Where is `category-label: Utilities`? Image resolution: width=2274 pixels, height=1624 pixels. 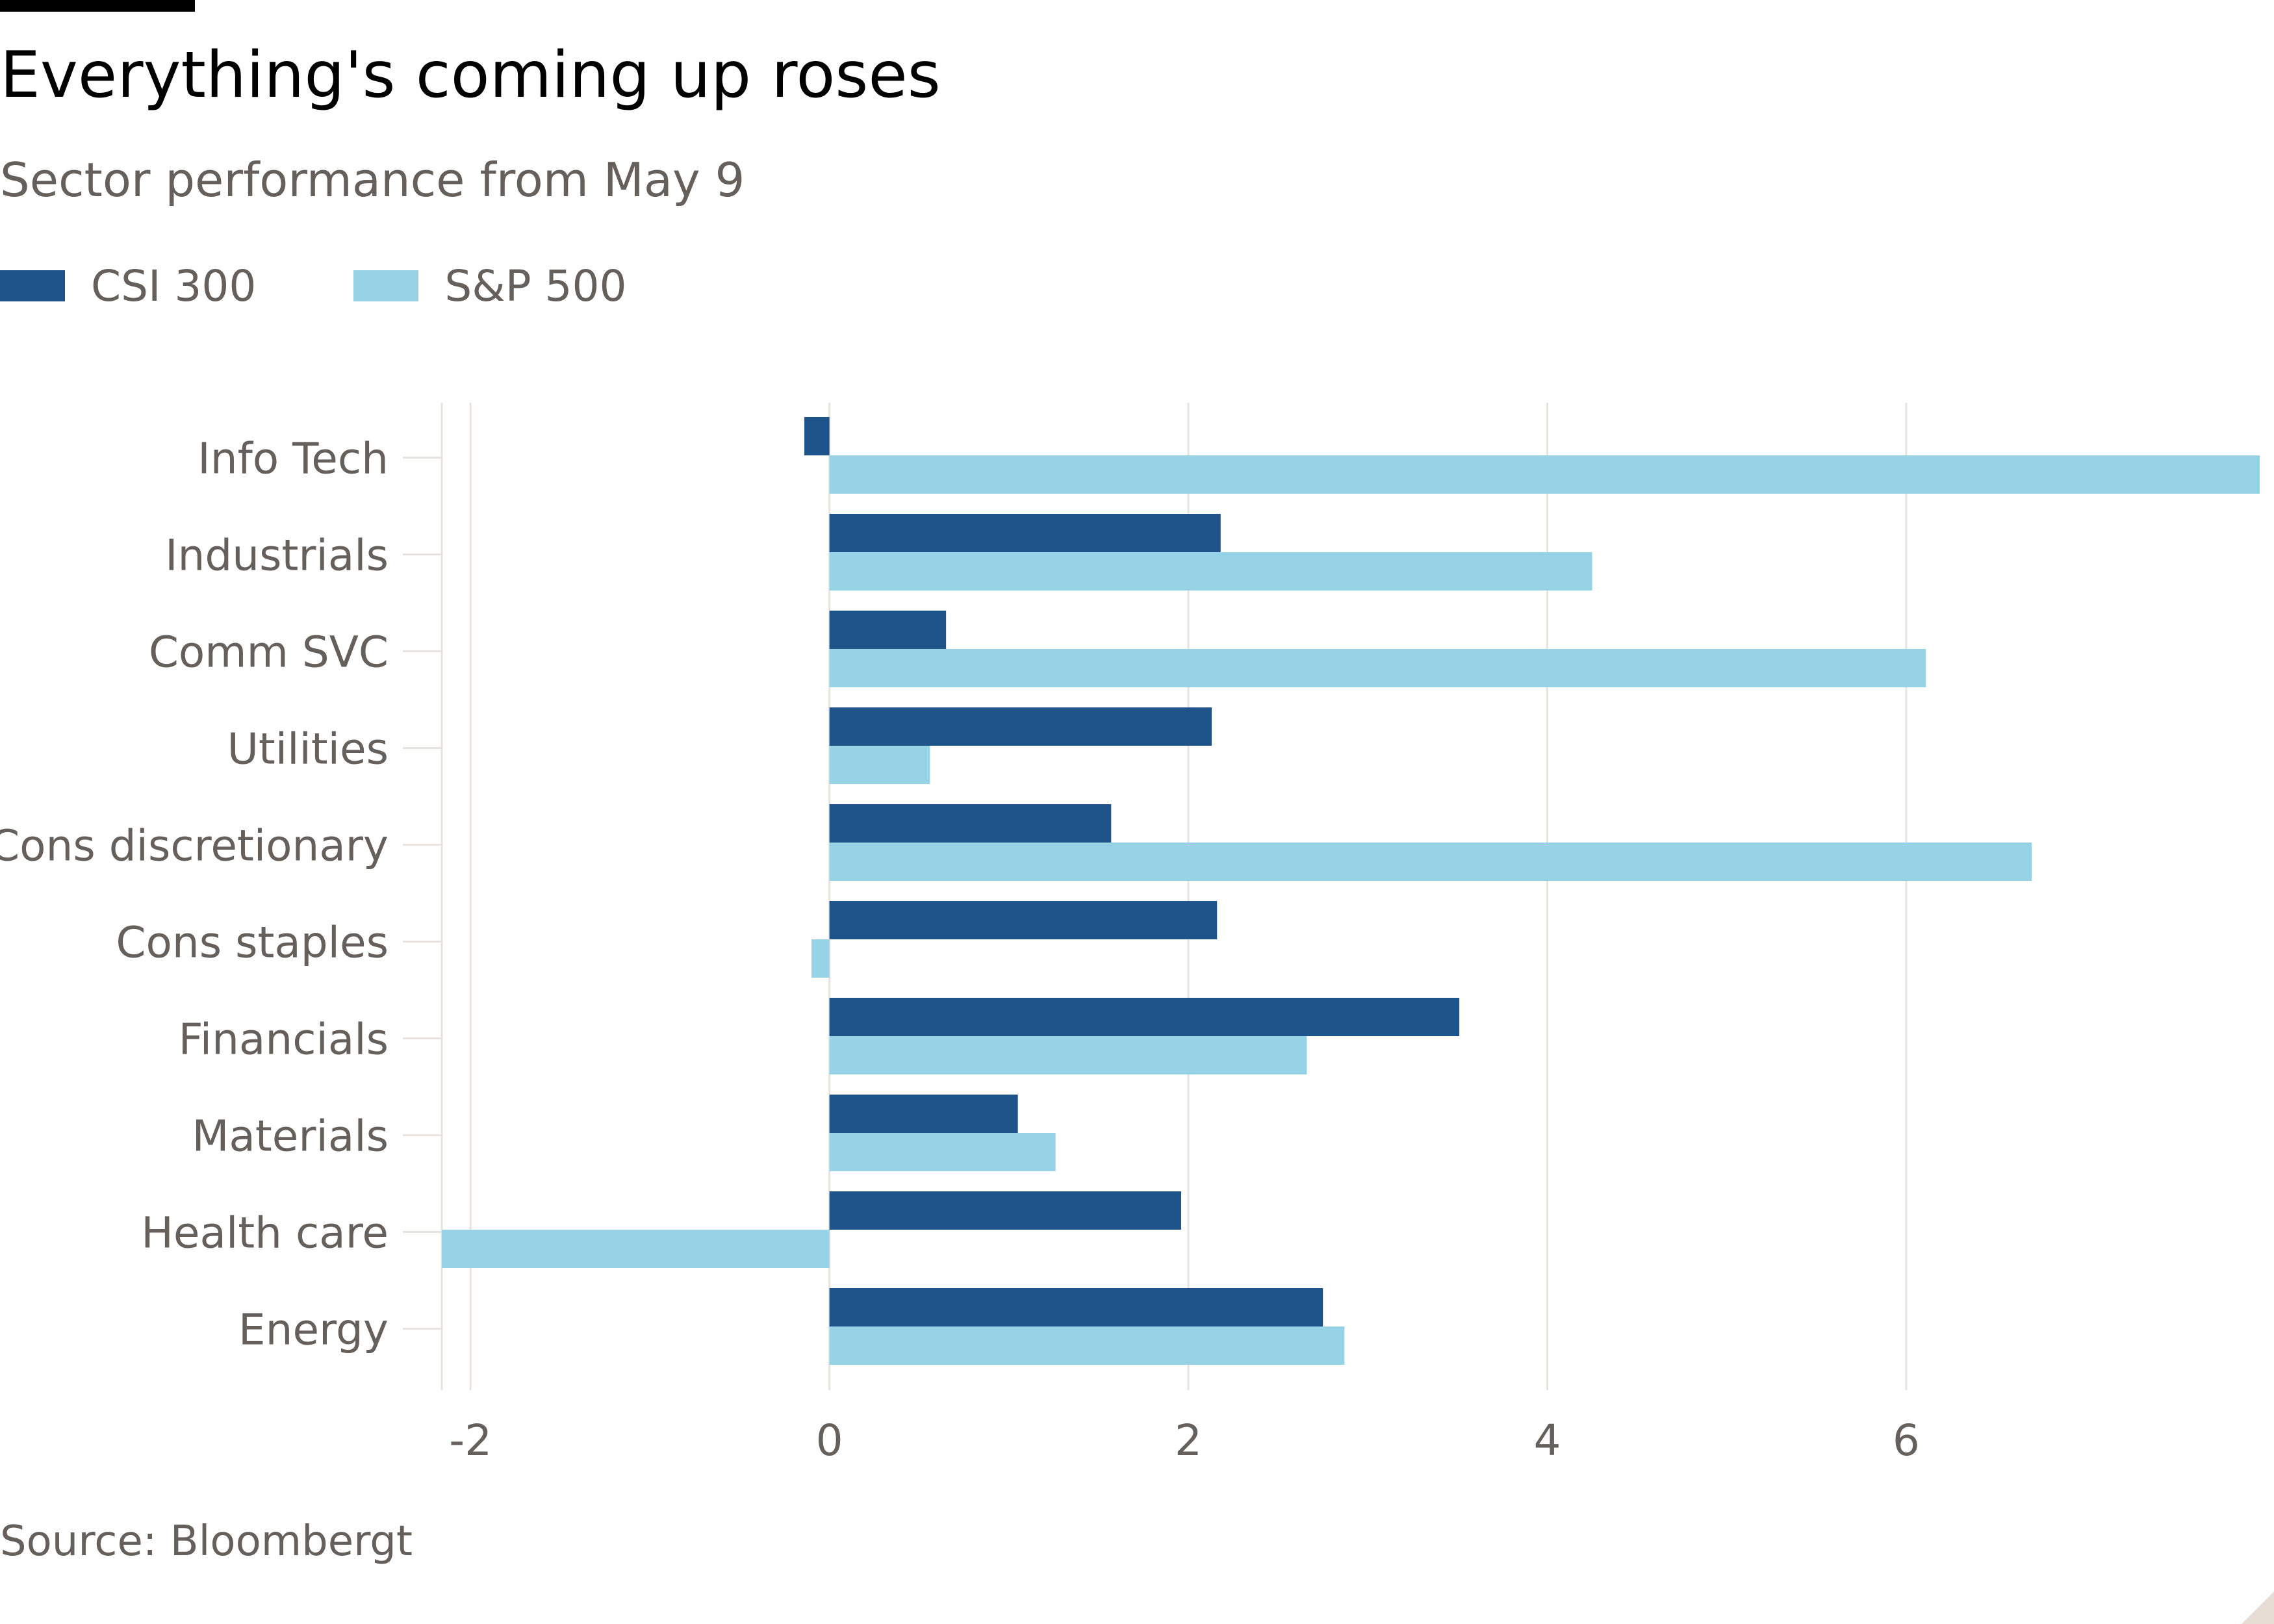 category-label: Utilities is located at coordinates (308, 749).